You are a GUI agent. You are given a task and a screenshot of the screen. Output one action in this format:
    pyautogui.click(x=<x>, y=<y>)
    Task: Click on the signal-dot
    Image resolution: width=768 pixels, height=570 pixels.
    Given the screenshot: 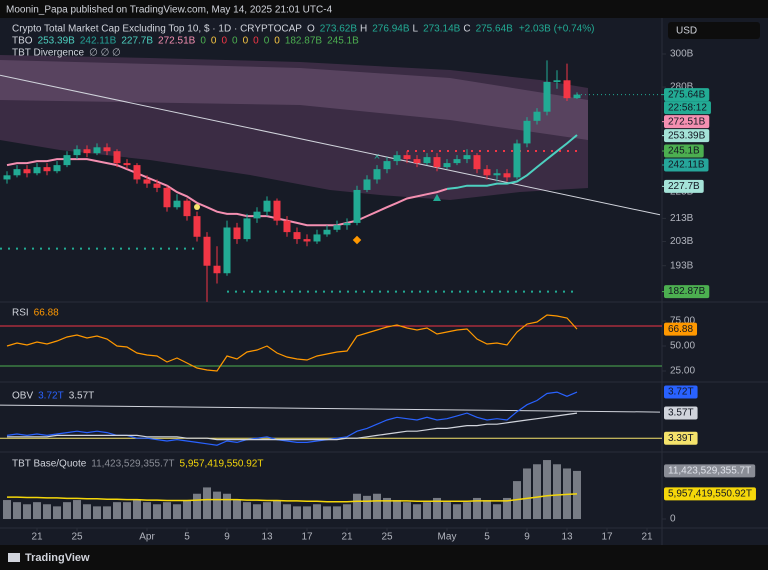 What is the action you would take?
    pyautogui.click(x=197, y=207)
    